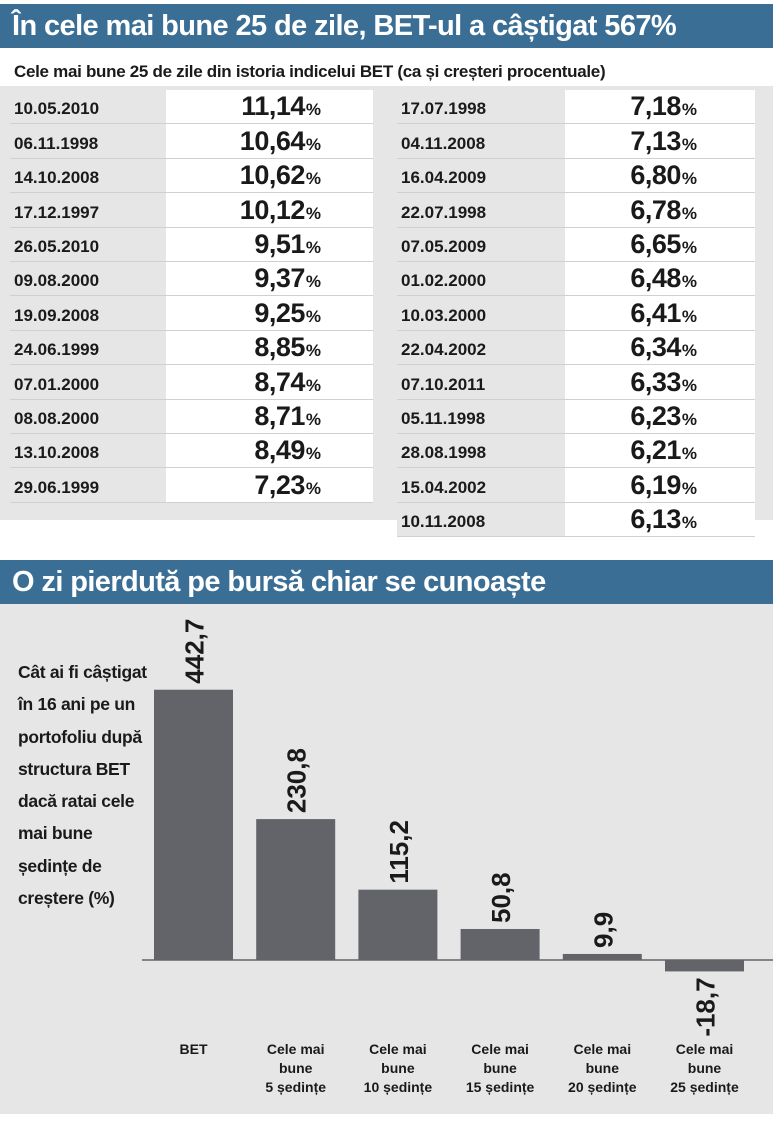 Image resolution: width=773 pixels, height=1134 pixels. I want to click on row-value-cell: 6,19%, so click(660, 485).